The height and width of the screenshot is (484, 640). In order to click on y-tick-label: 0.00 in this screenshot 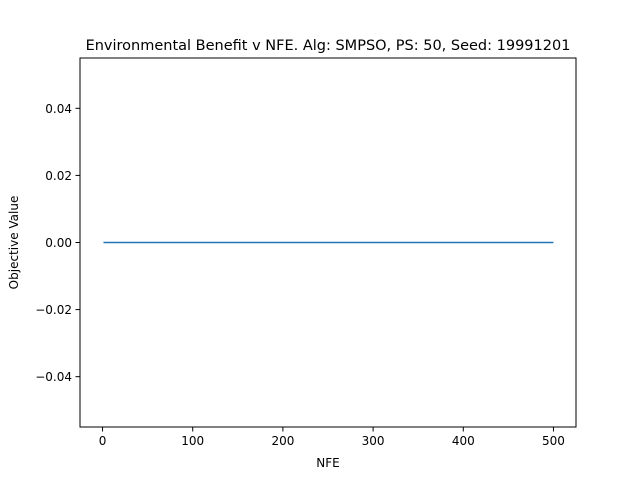, I will do `click(58, 243)`.